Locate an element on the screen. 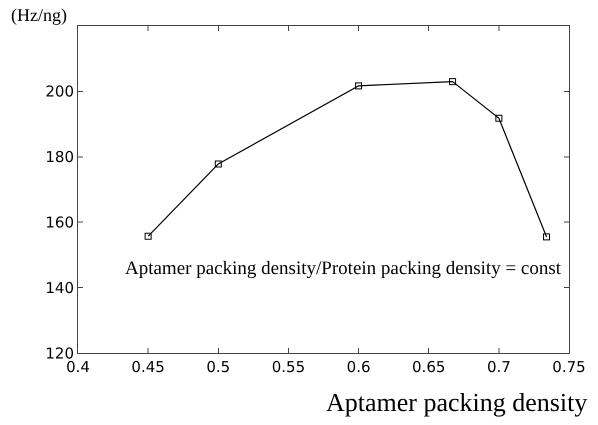 The image size is (598, 425). x-tick-label: 0.7 is located at coordinates (498, 367).